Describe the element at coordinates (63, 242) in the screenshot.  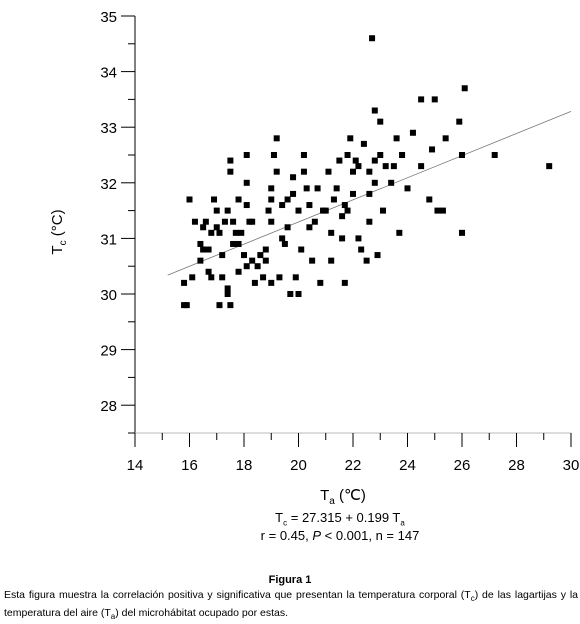
I see `y-axis-title-sub: c` at that location.